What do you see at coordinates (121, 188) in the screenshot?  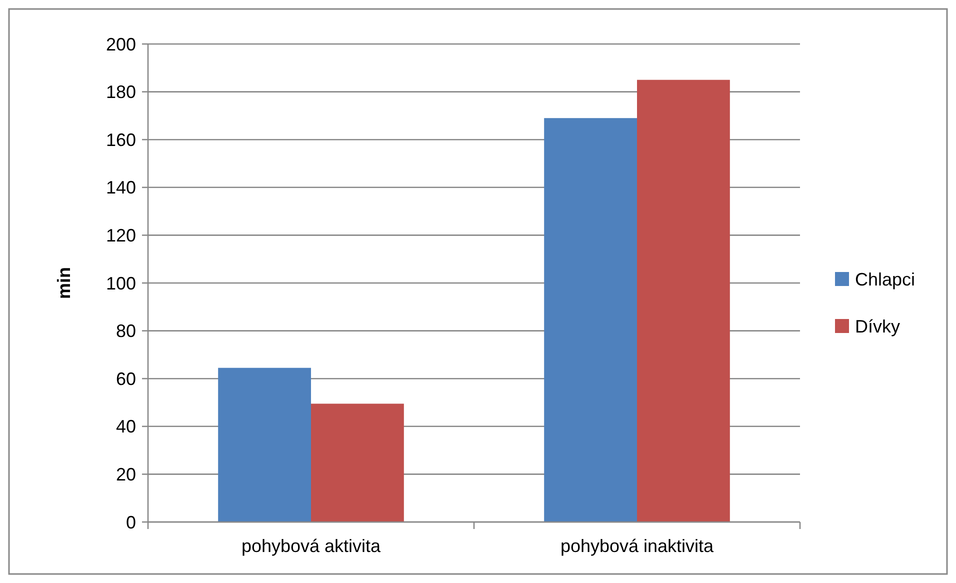 I see `y-tick-label: 140` at bounding box center [121, 188].